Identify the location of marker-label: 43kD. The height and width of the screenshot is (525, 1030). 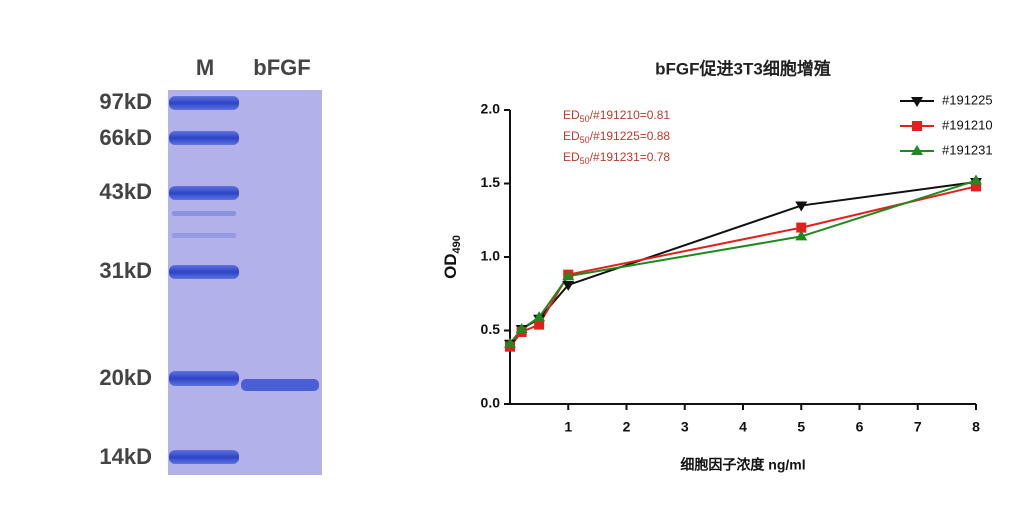
(125, 191).